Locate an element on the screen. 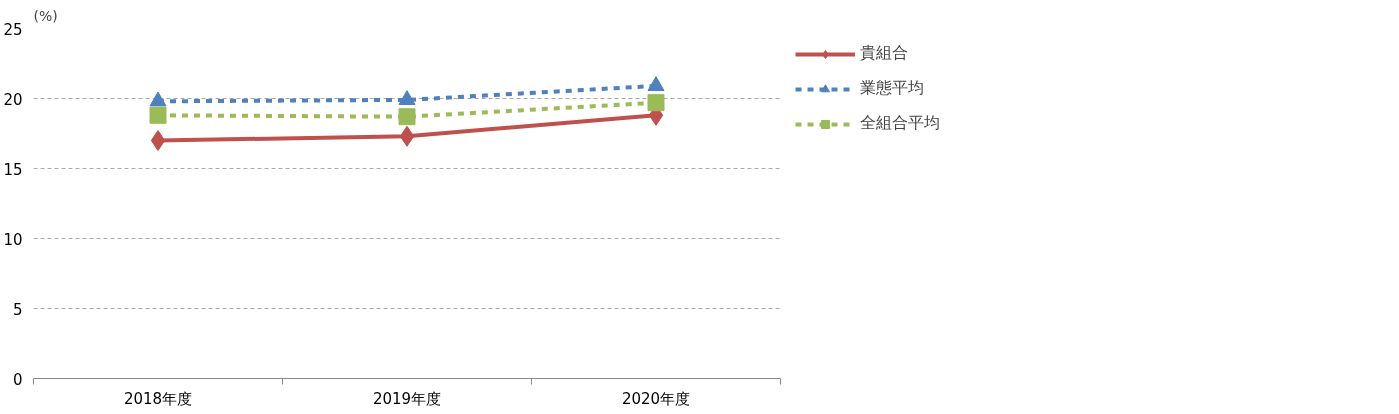 The height and width of the screenshot is (414, 1399). legend-label: 全組合平均 is located at coordinates (900, 123).